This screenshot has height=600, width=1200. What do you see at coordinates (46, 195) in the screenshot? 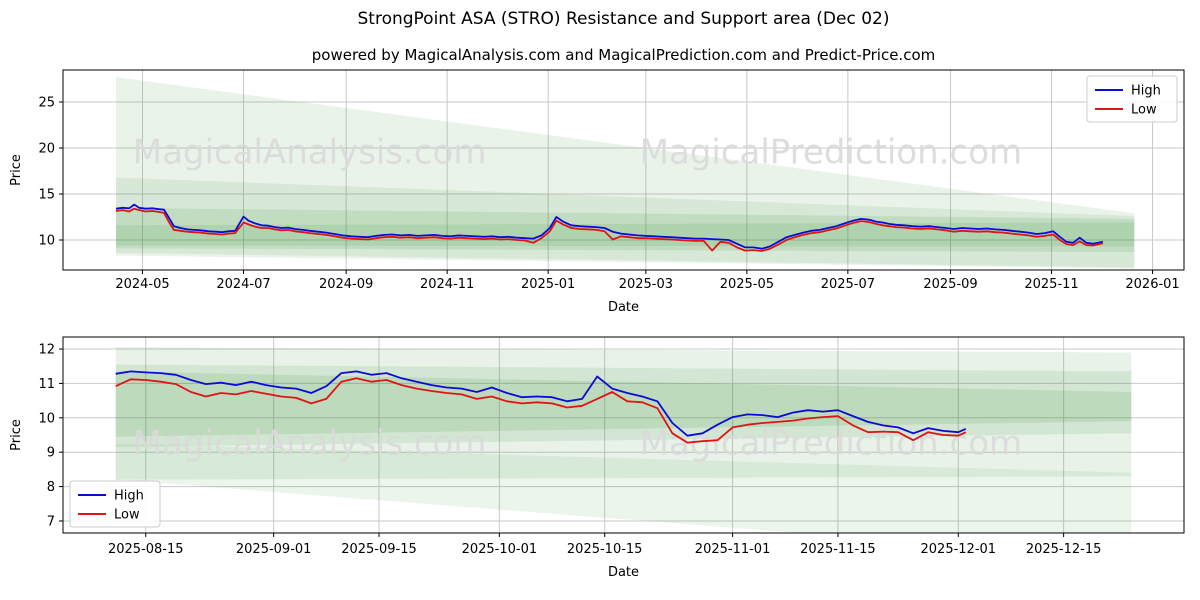
I see `svg-text: 15` at bounding box center [46, 195].